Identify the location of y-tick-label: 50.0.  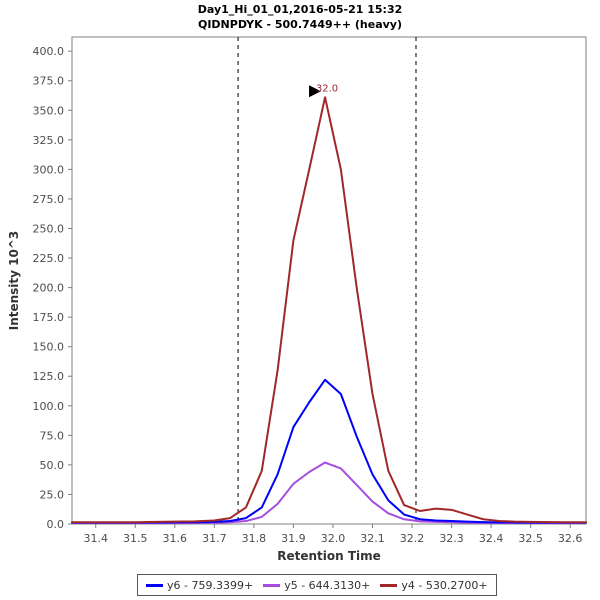
(52, 465).